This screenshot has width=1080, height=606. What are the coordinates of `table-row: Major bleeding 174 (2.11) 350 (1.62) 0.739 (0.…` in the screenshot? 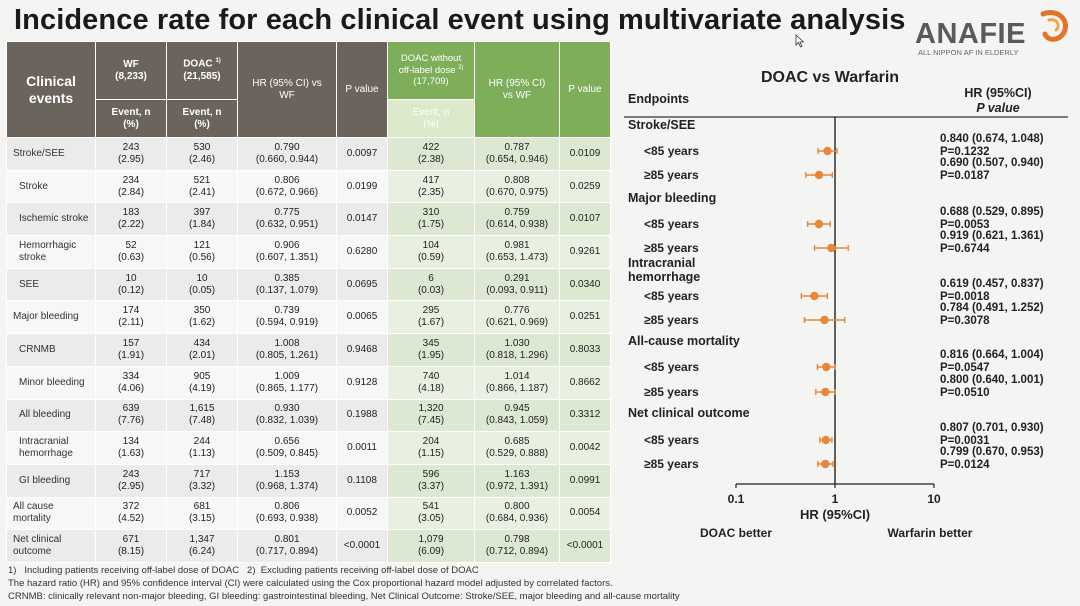 It's located at (308, 317).